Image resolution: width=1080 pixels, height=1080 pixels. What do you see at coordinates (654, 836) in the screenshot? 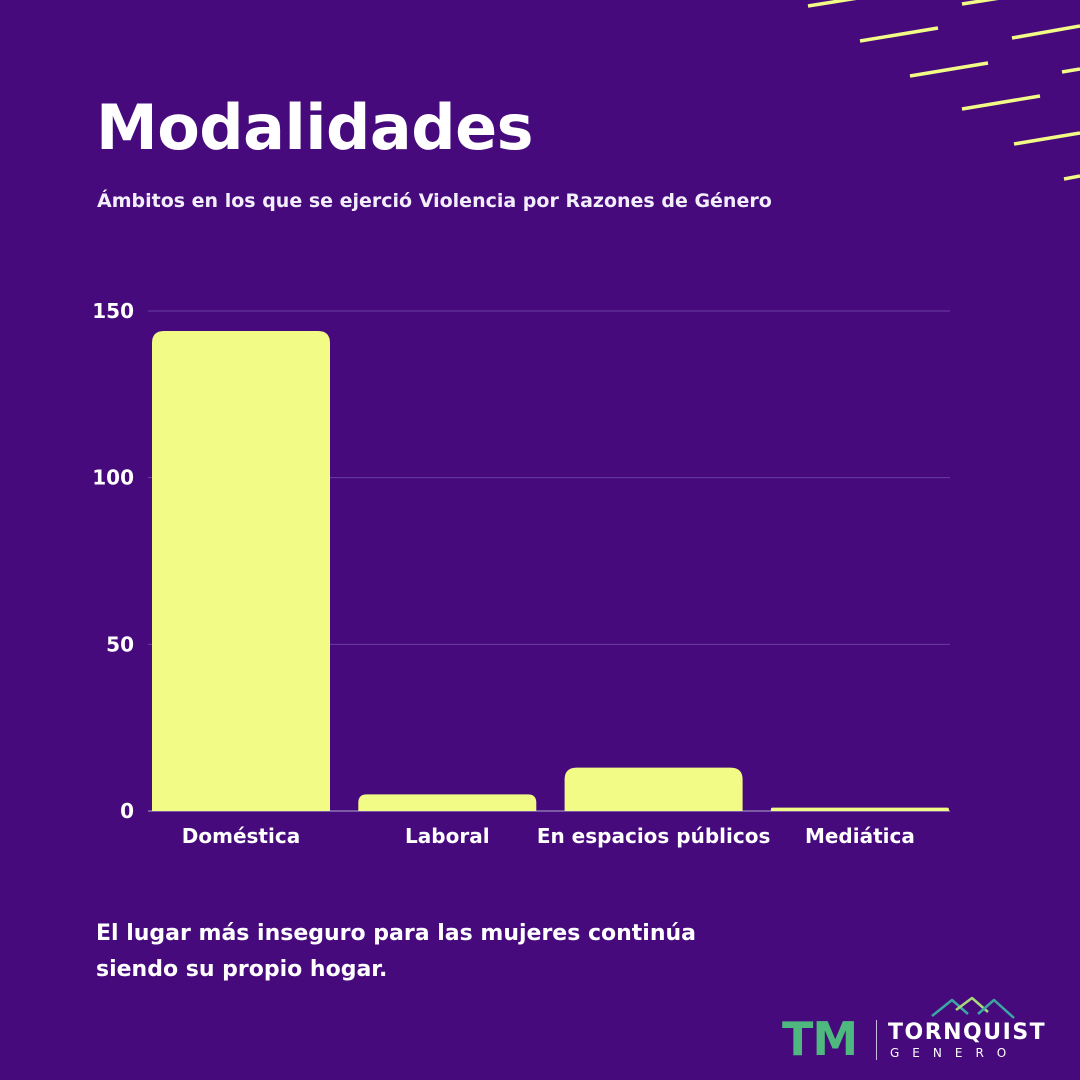
I see `x-category-label: En espacios públicos` at bounding box center [654, 836].